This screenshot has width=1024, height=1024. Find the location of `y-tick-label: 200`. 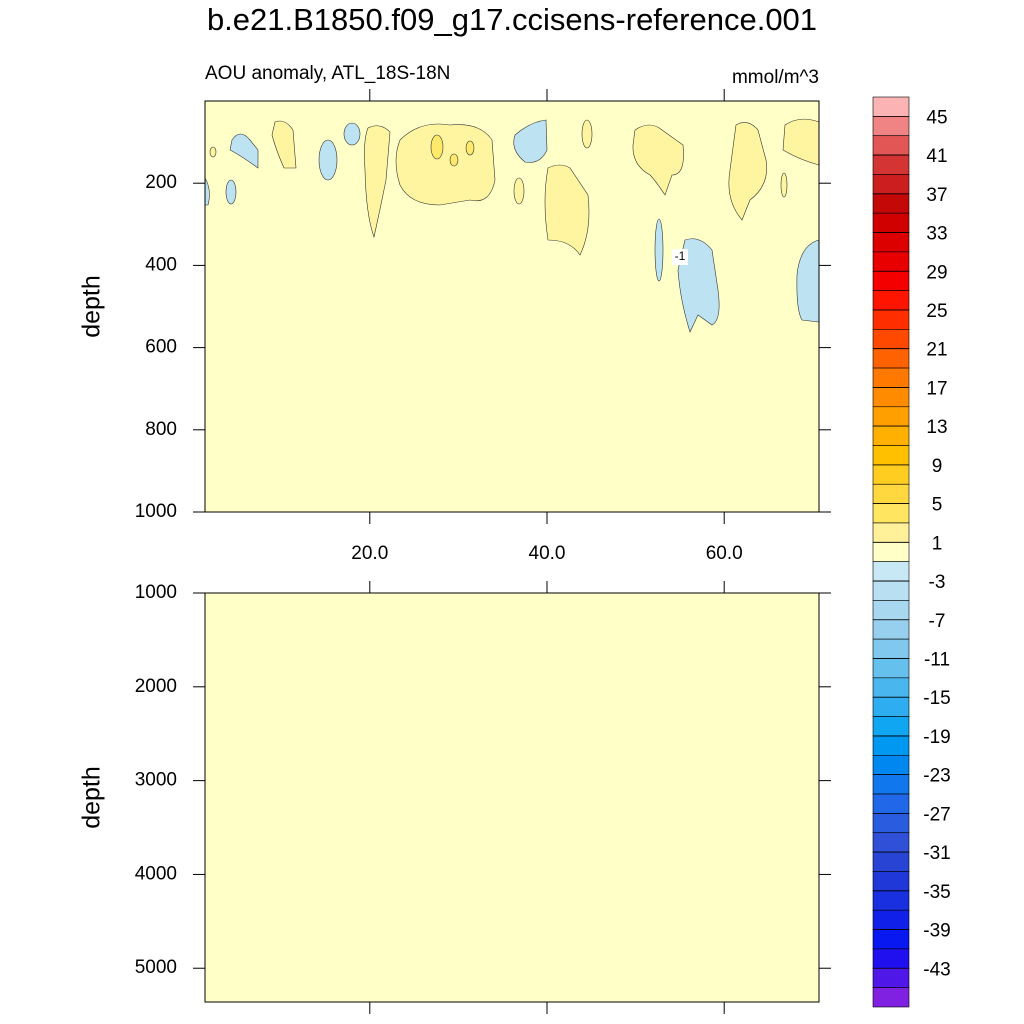

y-tick-label: 200 is located at coordinates (161, 182).